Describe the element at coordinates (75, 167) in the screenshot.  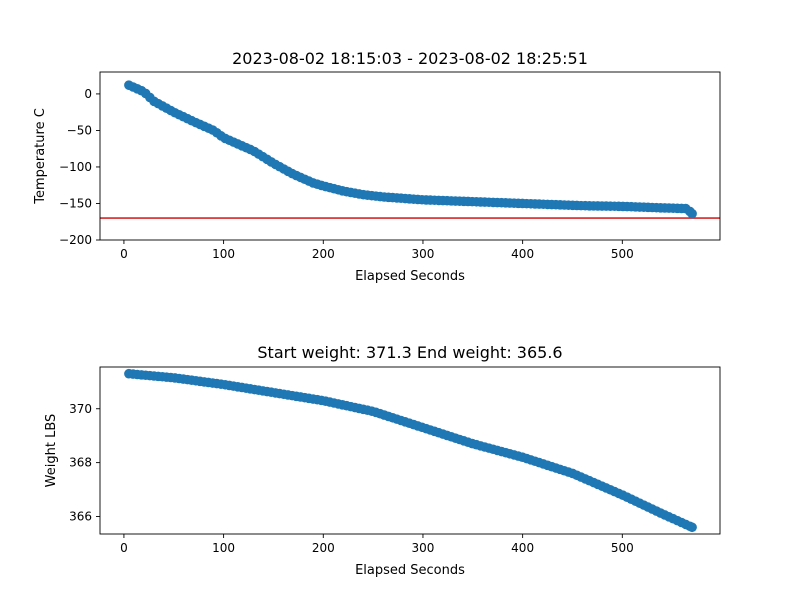
I see `y-tick-label: −100` at that location.